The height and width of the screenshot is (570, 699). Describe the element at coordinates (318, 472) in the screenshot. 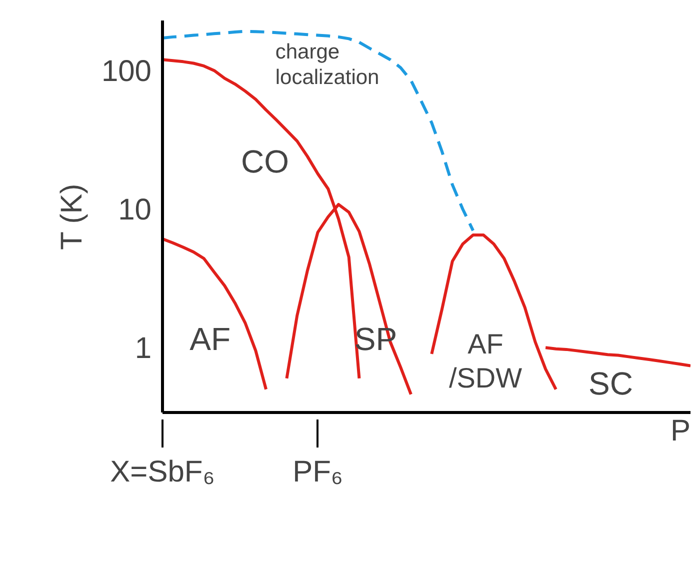

I see `x-tick-label: PF₆` at that location.